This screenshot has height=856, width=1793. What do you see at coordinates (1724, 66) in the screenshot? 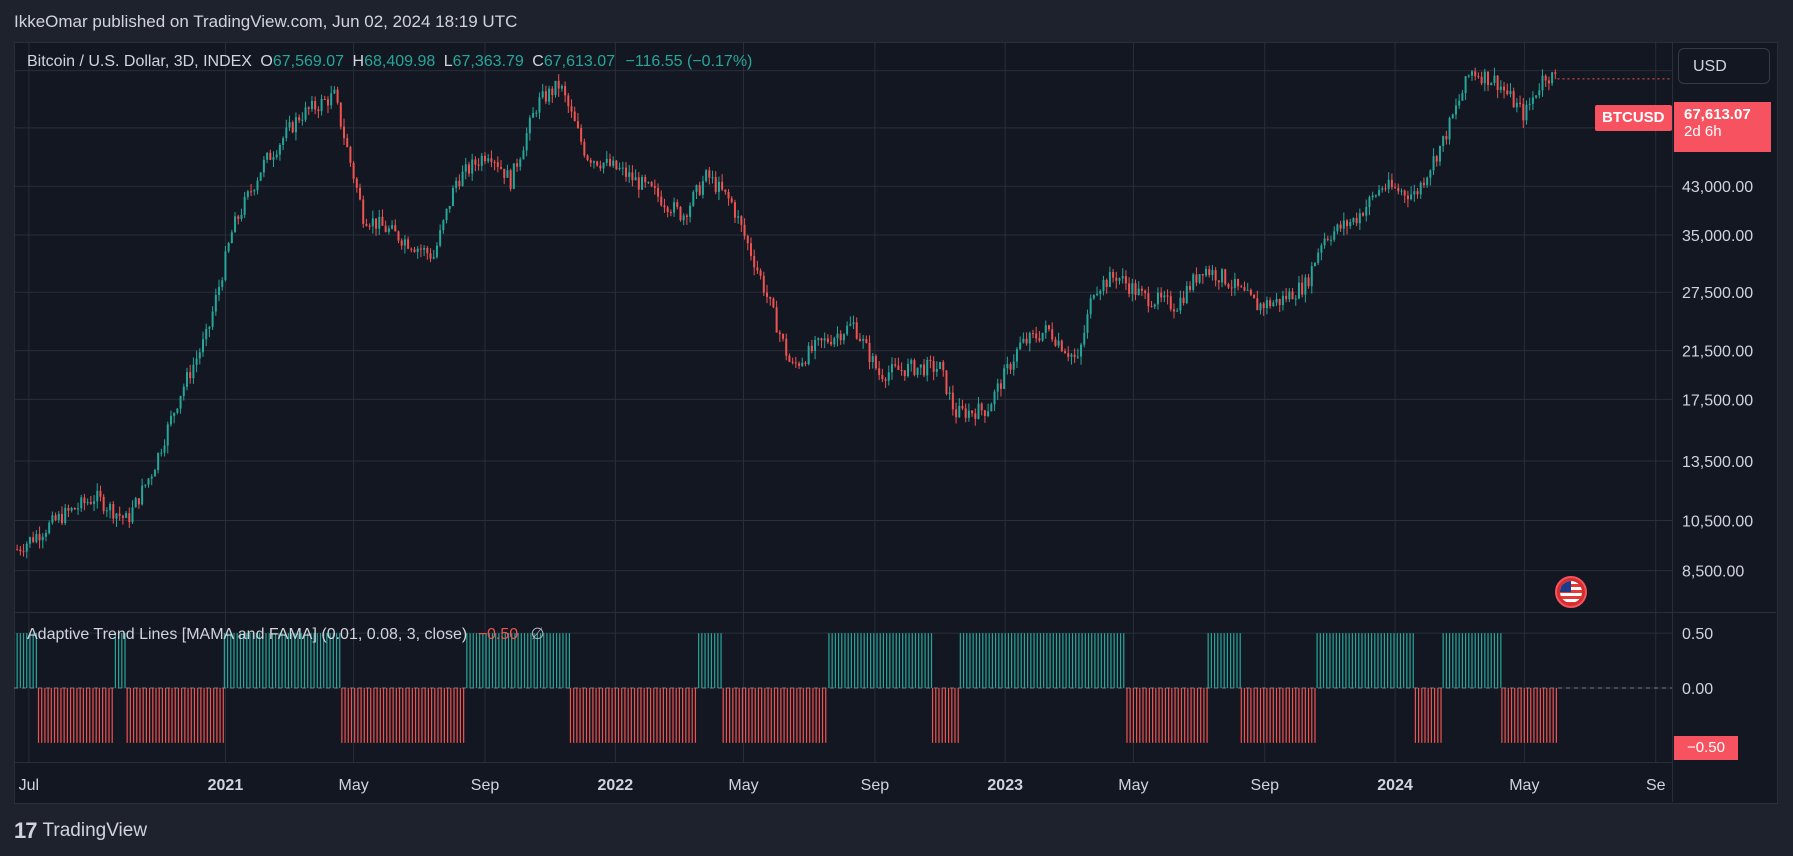
I see `currency-button: USD` at bounding box center [1724, 66].